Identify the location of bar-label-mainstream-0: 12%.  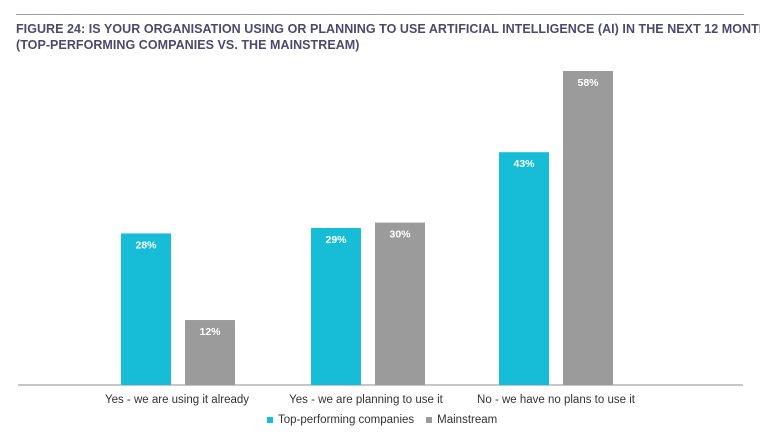
(210, 332).